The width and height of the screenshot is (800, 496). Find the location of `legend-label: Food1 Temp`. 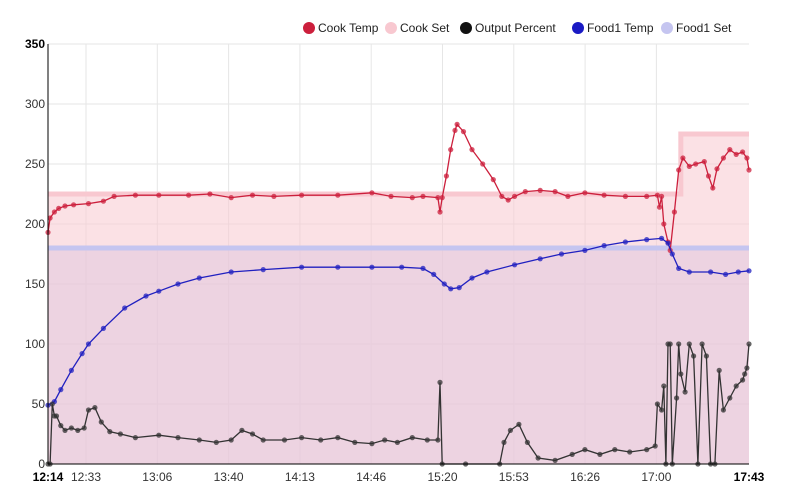

legend-label: Food1 Temp is located at coordinates (620, 28).